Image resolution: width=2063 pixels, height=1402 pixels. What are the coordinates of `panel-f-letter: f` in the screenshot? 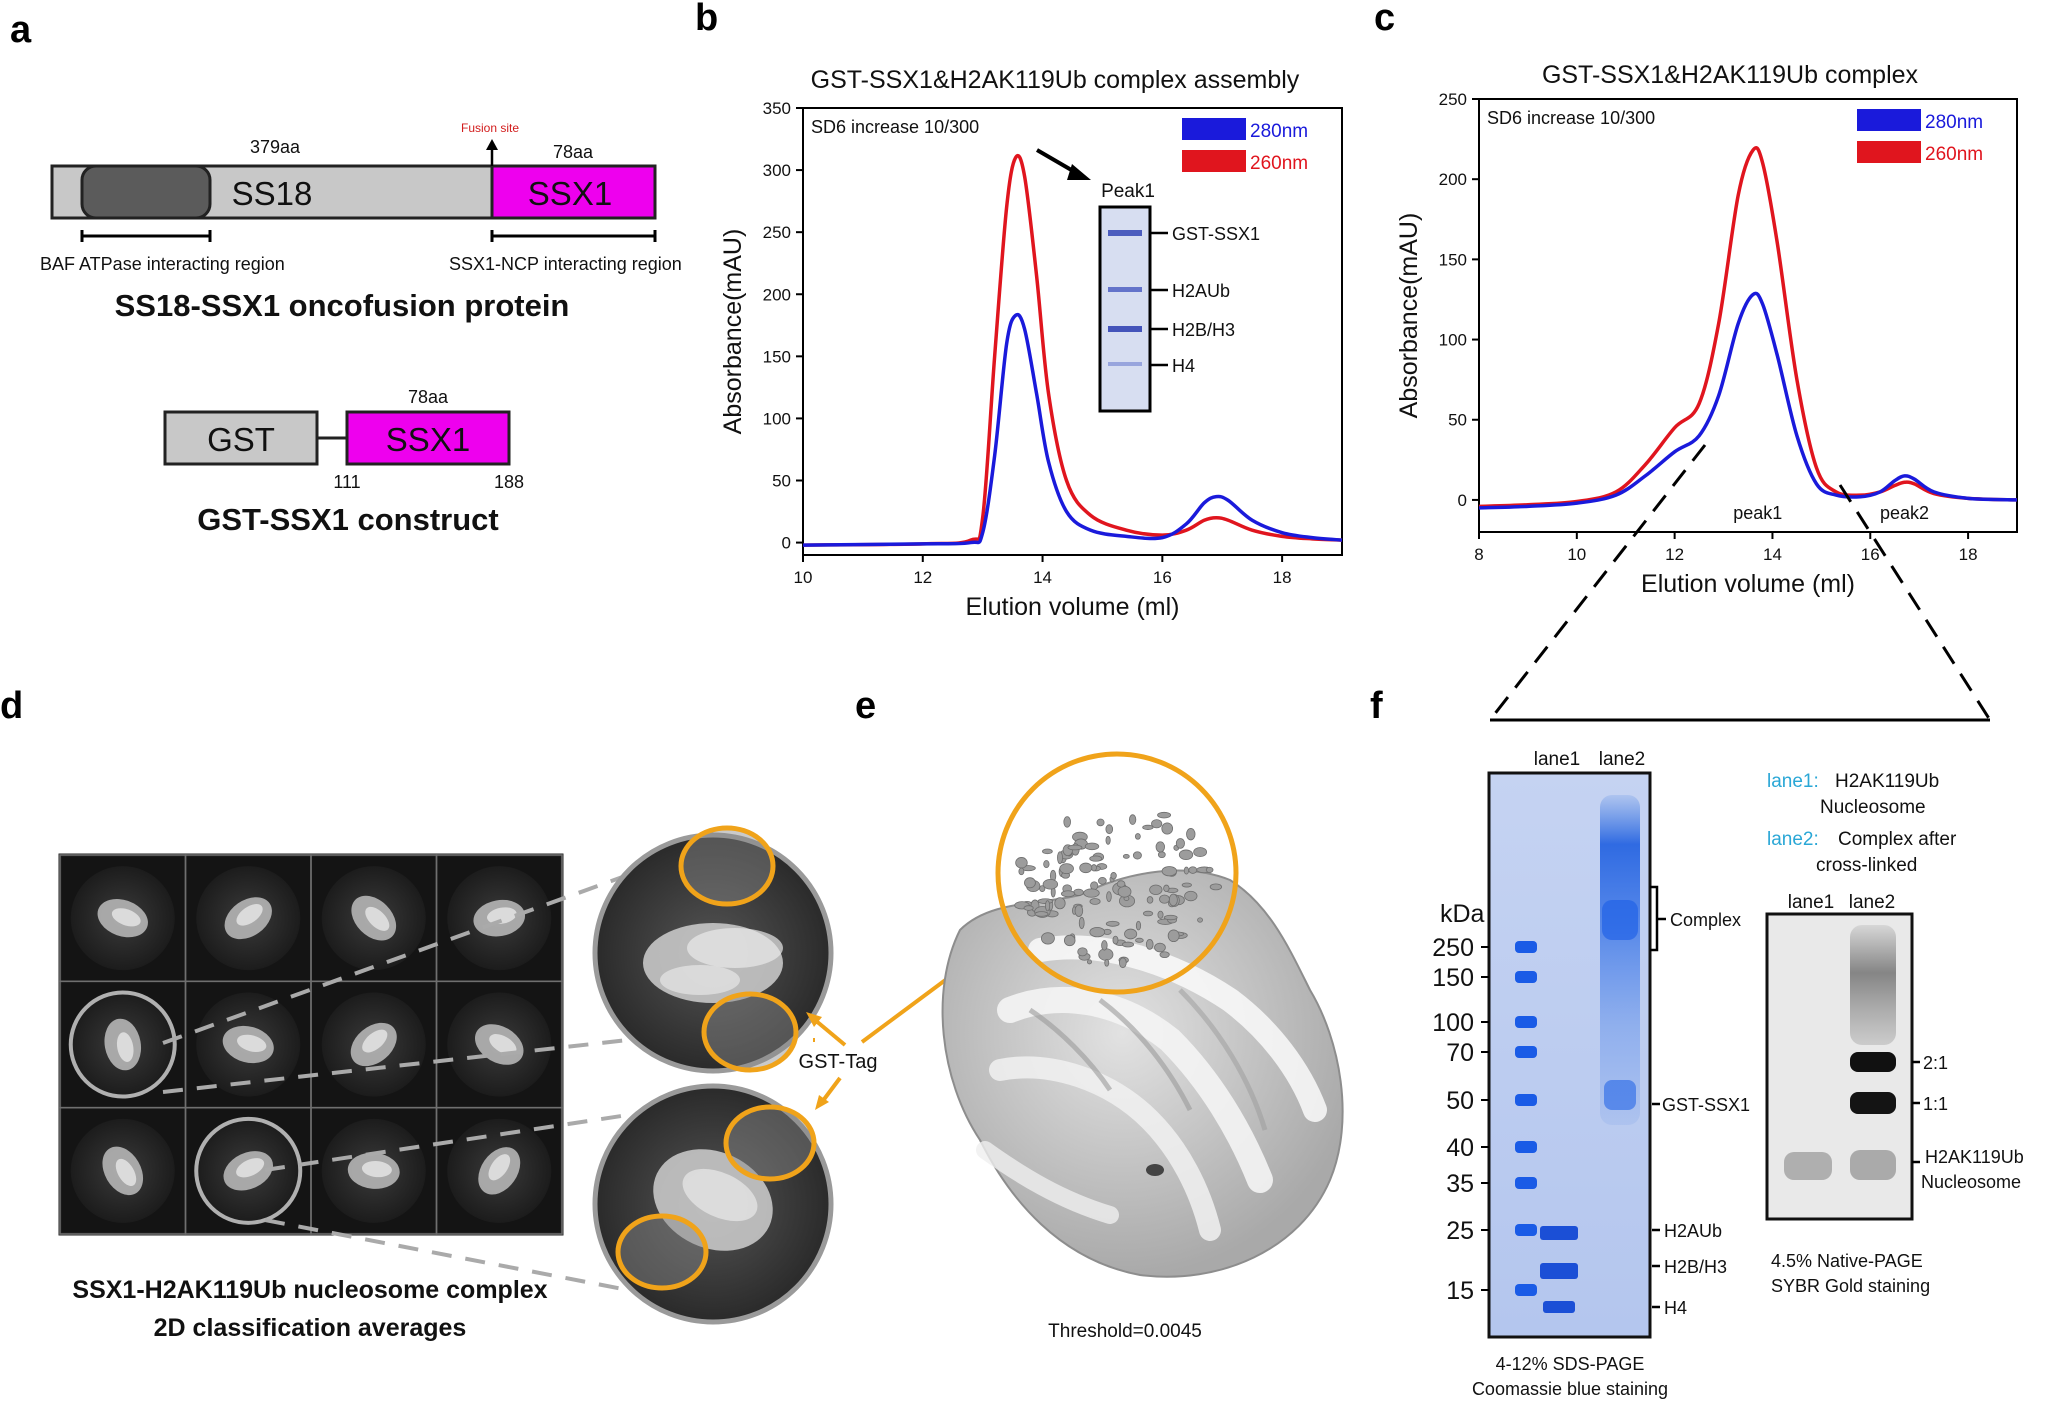 It's located at (1376, 706).